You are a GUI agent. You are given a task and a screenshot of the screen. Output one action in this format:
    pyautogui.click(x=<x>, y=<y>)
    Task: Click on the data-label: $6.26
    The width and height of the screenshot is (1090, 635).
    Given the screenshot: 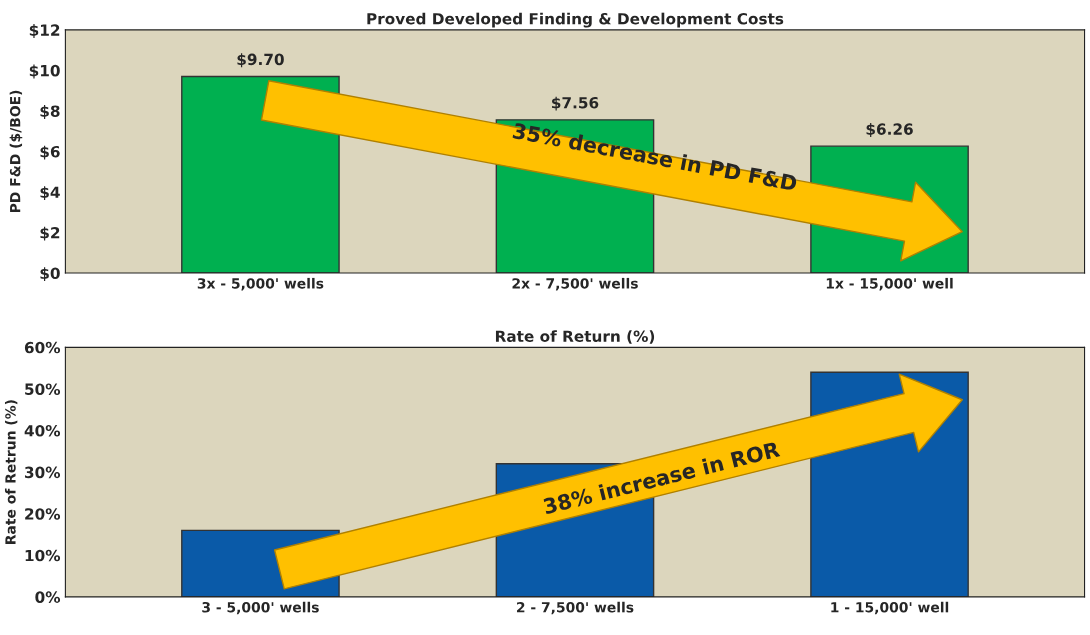 What is the action you would take?
    pyautogui.click(x=889, y=130)
    